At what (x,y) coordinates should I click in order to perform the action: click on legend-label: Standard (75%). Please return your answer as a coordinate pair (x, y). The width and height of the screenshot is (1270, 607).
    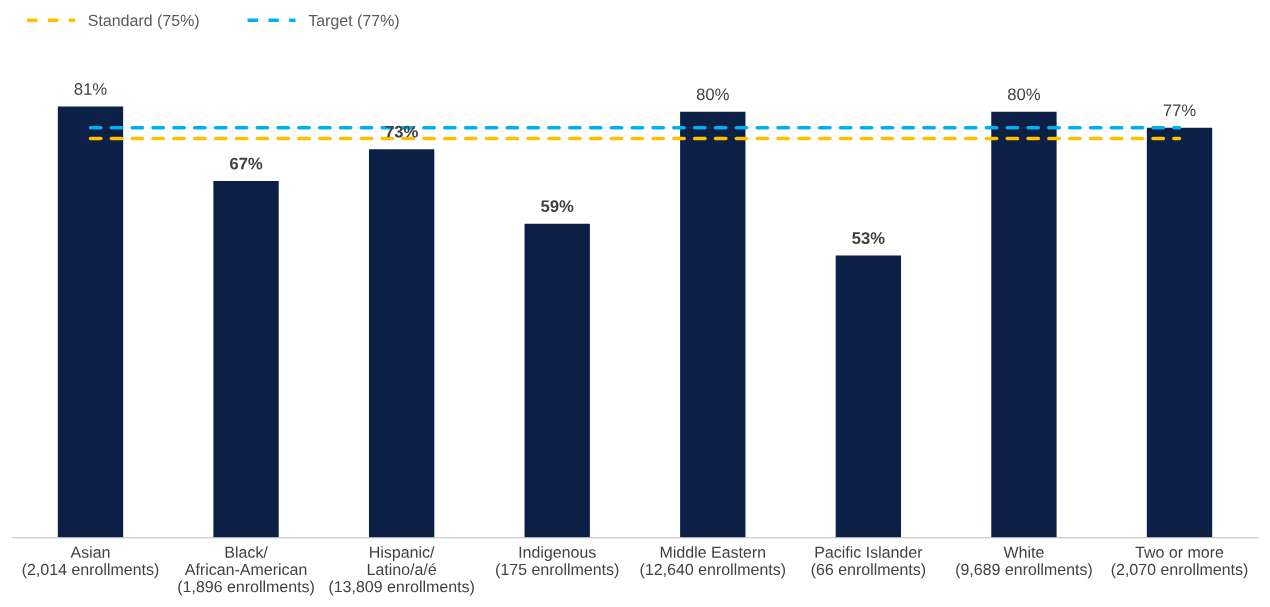
    Looking at the image, I should click on (143, 22).